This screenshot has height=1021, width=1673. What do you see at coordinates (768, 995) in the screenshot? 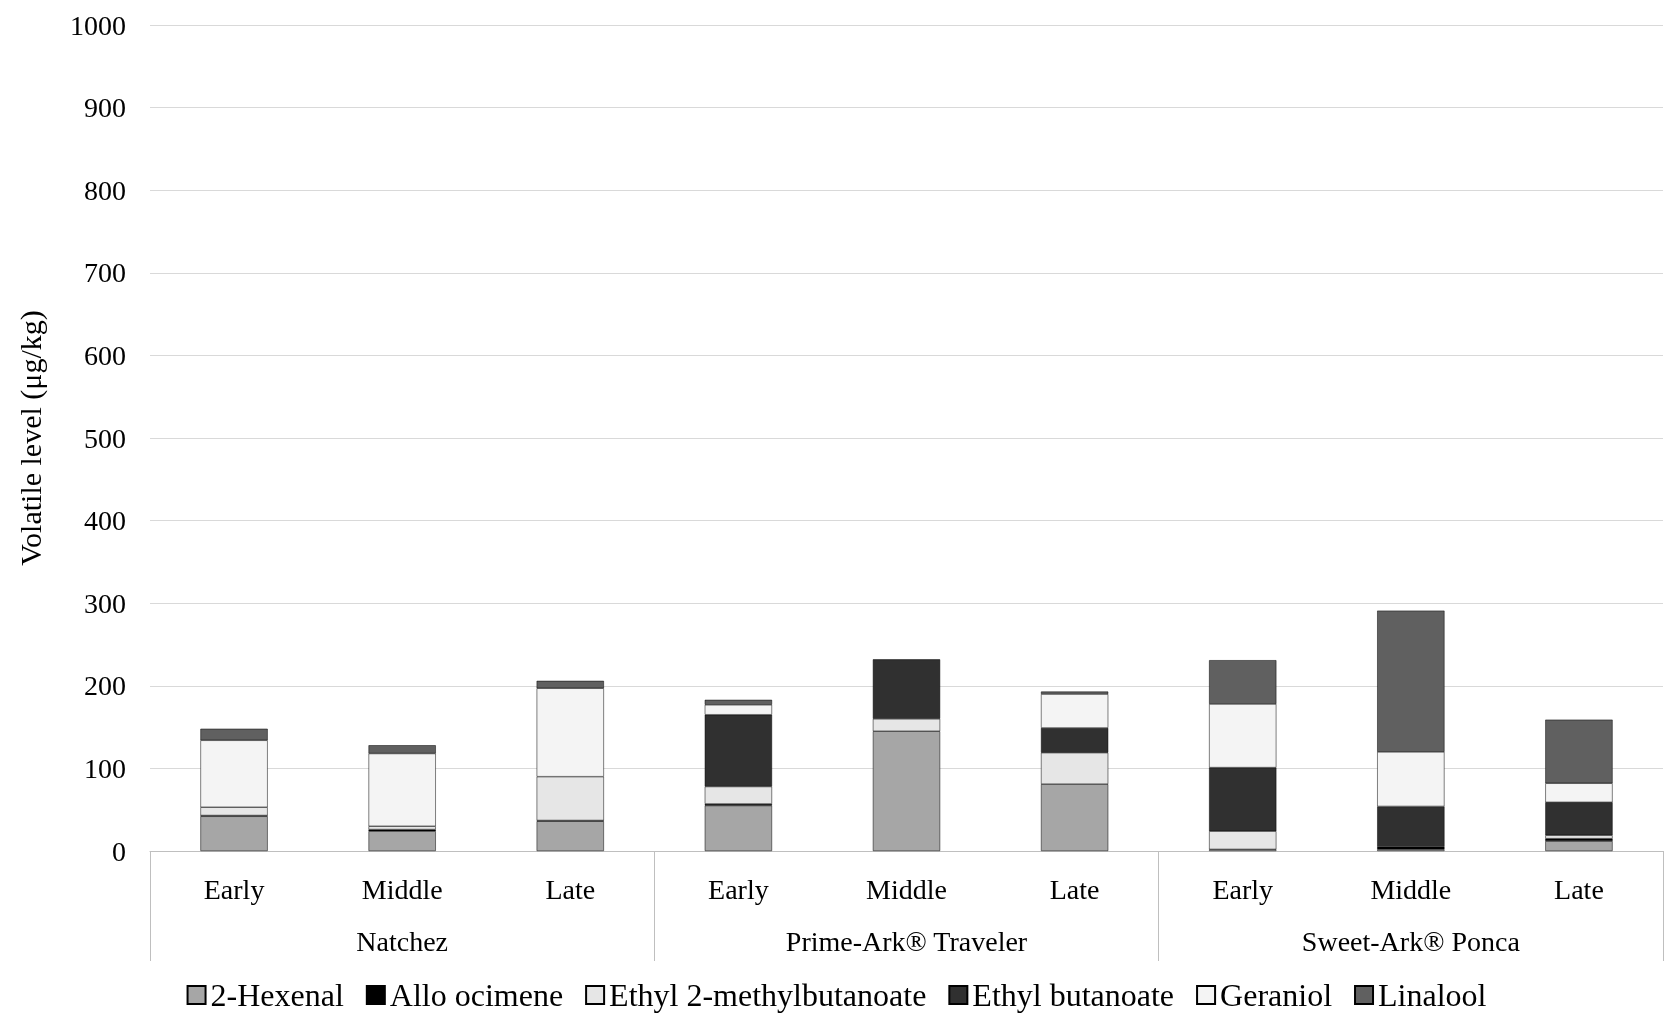
I see `legend-label: Ethyl 2-methylbutanoate` at bounding box center [768, 995].